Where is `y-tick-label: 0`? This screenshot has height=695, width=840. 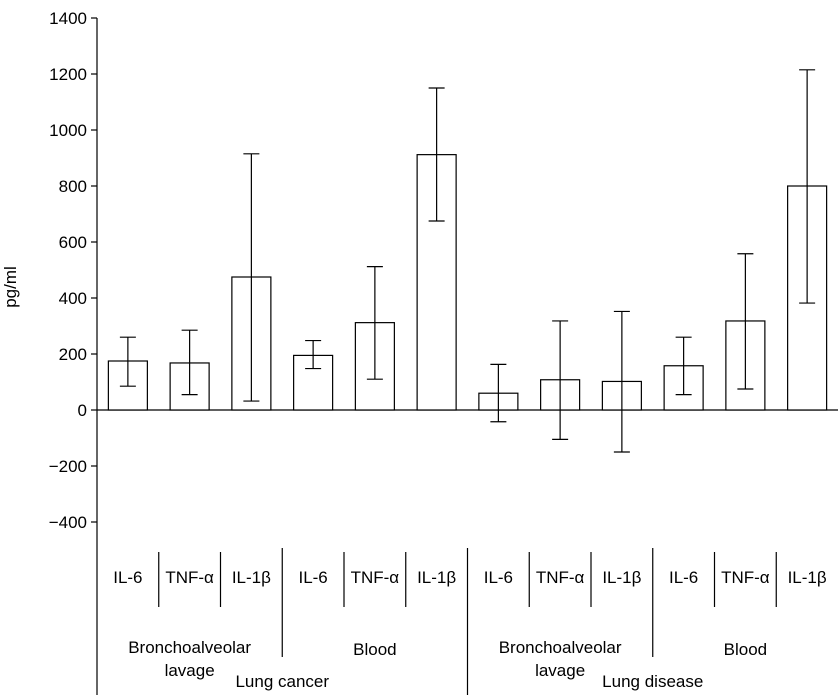 y-tick-label: 0 is located at coordinates (82, 410).